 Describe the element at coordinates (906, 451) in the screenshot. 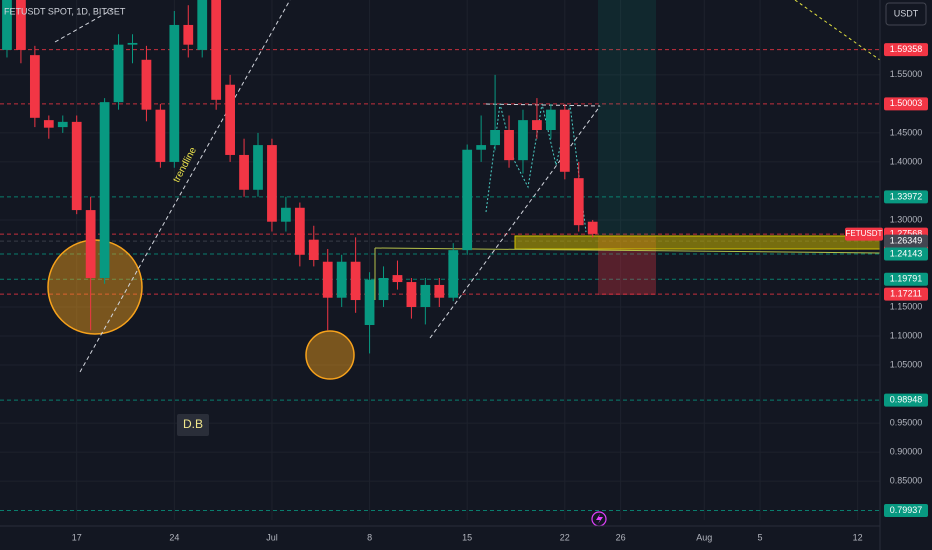

I see `y-tick-label: 0.90000` at that location.